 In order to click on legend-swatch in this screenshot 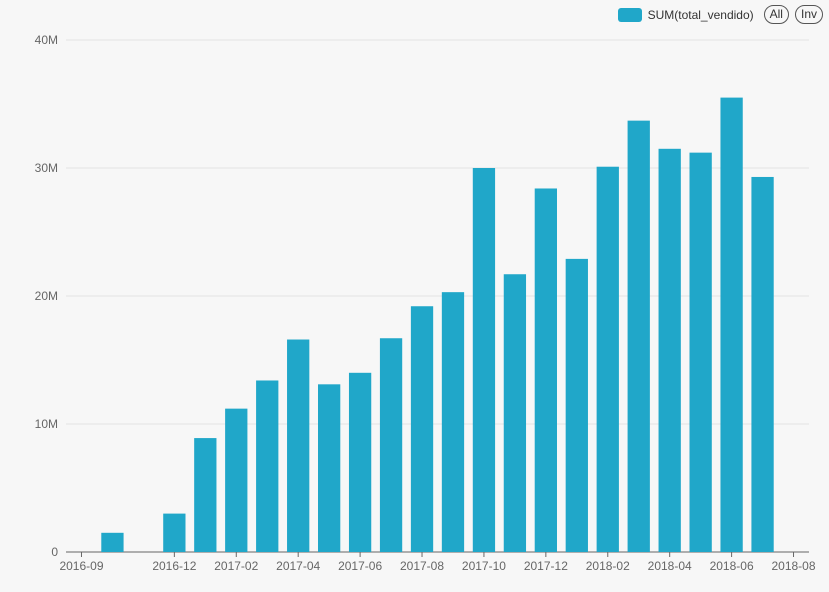, I will do `click(629, 14)`.